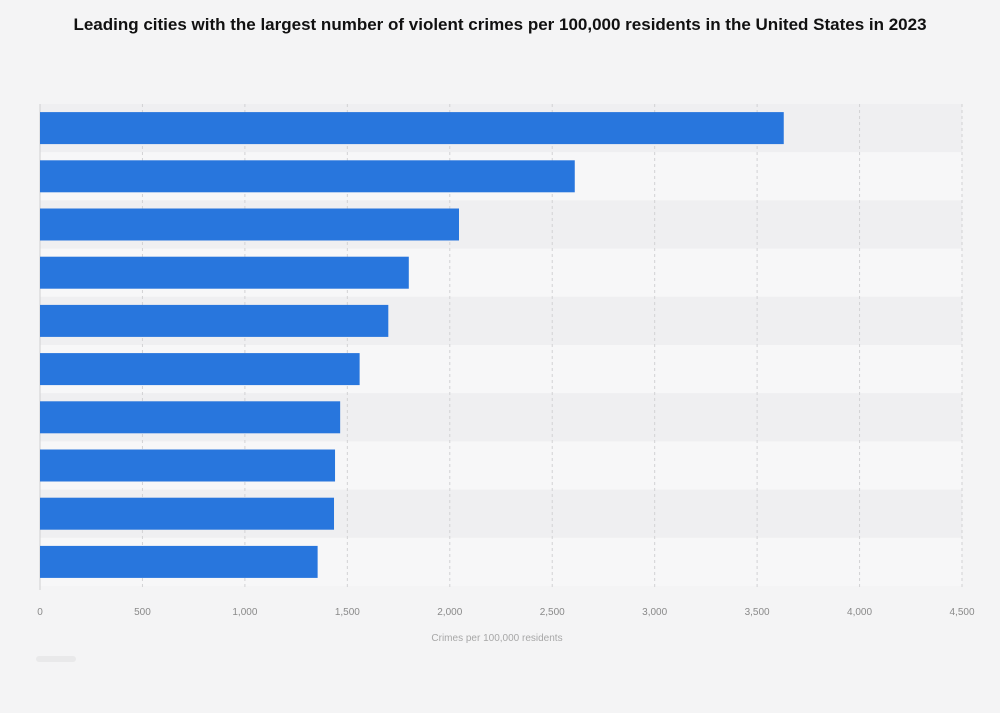 The width and height of the screenshot is (1000, 713). I want to click on x-tick-label: 3,500, so click(757, 612).